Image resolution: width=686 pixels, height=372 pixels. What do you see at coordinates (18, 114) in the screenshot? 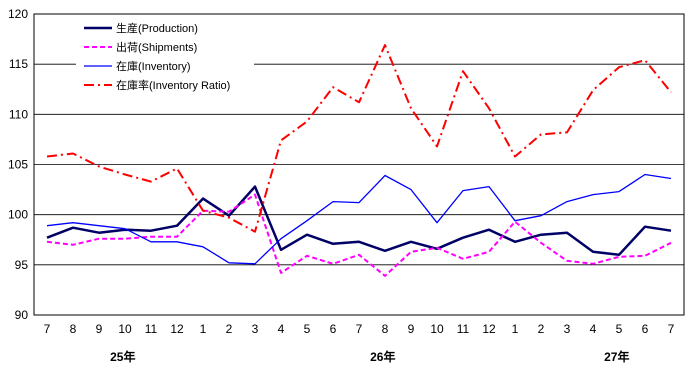
I see `y-tick-label: 110` at bounding box center [18, 114].